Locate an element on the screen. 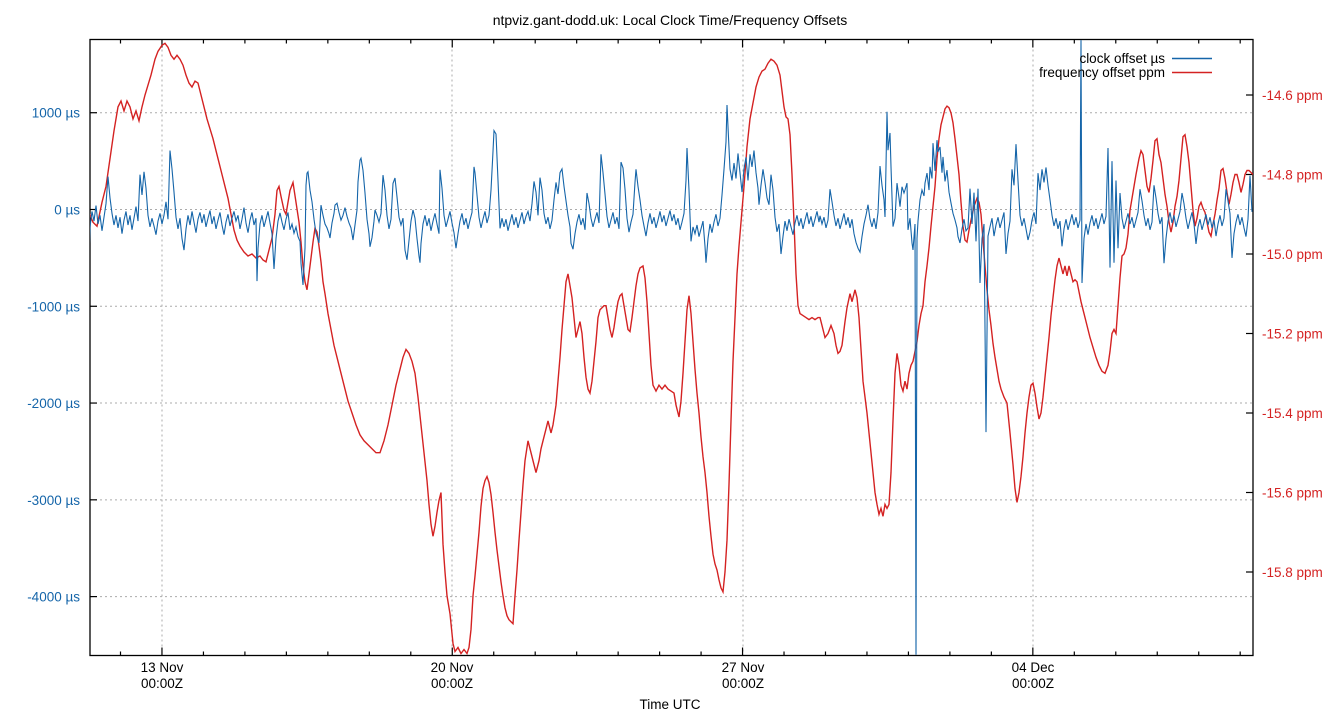 This screenshot has height=725, width=1340. y-right-tick-label: -14.8 ppm is located at coordinates (1292, 175).